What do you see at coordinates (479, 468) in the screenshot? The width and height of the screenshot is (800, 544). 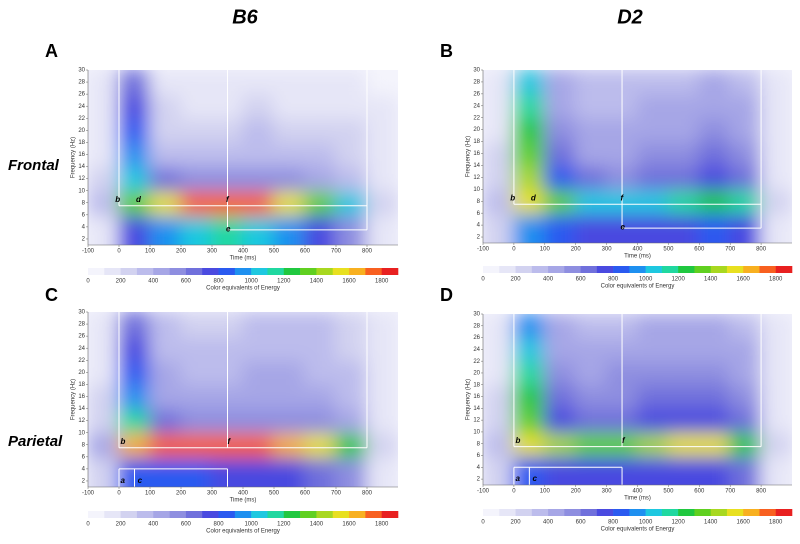 I see `y-tick-label: 4` at bounding box center [479, 468].